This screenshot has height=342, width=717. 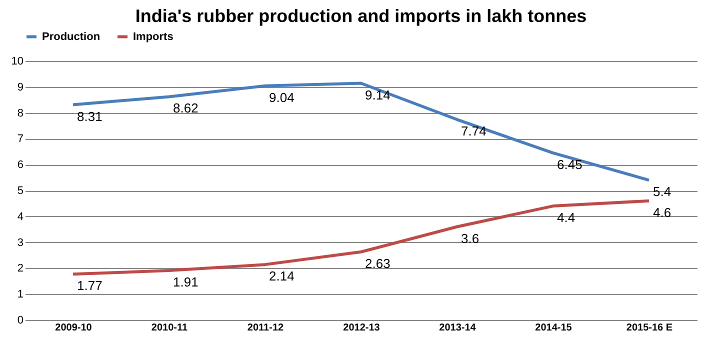 I want to click on y-tick-label: 1, so click(x=20, y=294).